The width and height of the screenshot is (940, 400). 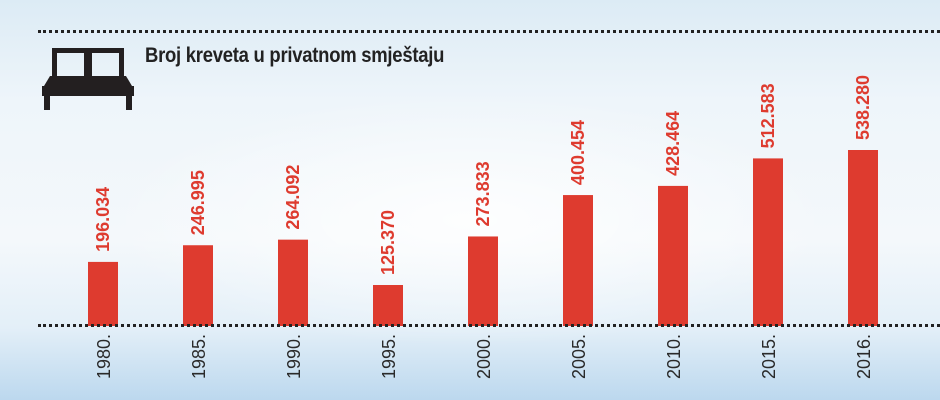 I want to click on x-tick-label: 2005., so click(x=579, y=356).